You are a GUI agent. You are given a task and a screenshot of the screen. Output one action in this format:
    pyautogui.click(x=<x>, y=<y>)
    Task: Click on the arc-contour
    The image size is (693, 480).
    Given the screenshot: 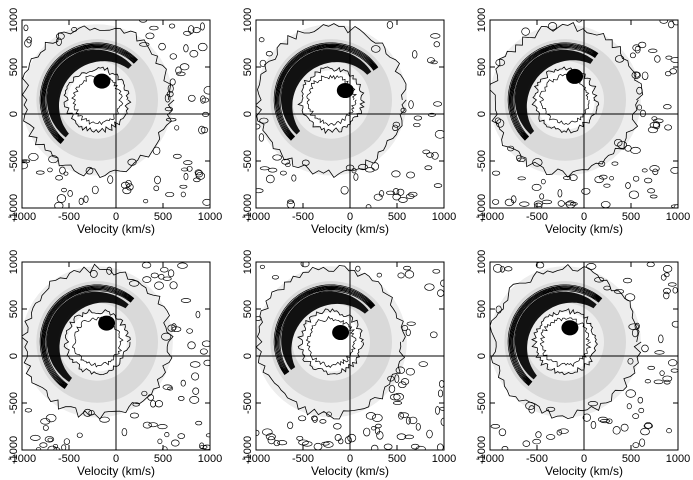 What is the action you would take?
    pyautogui.click(x=87, y=337)
    